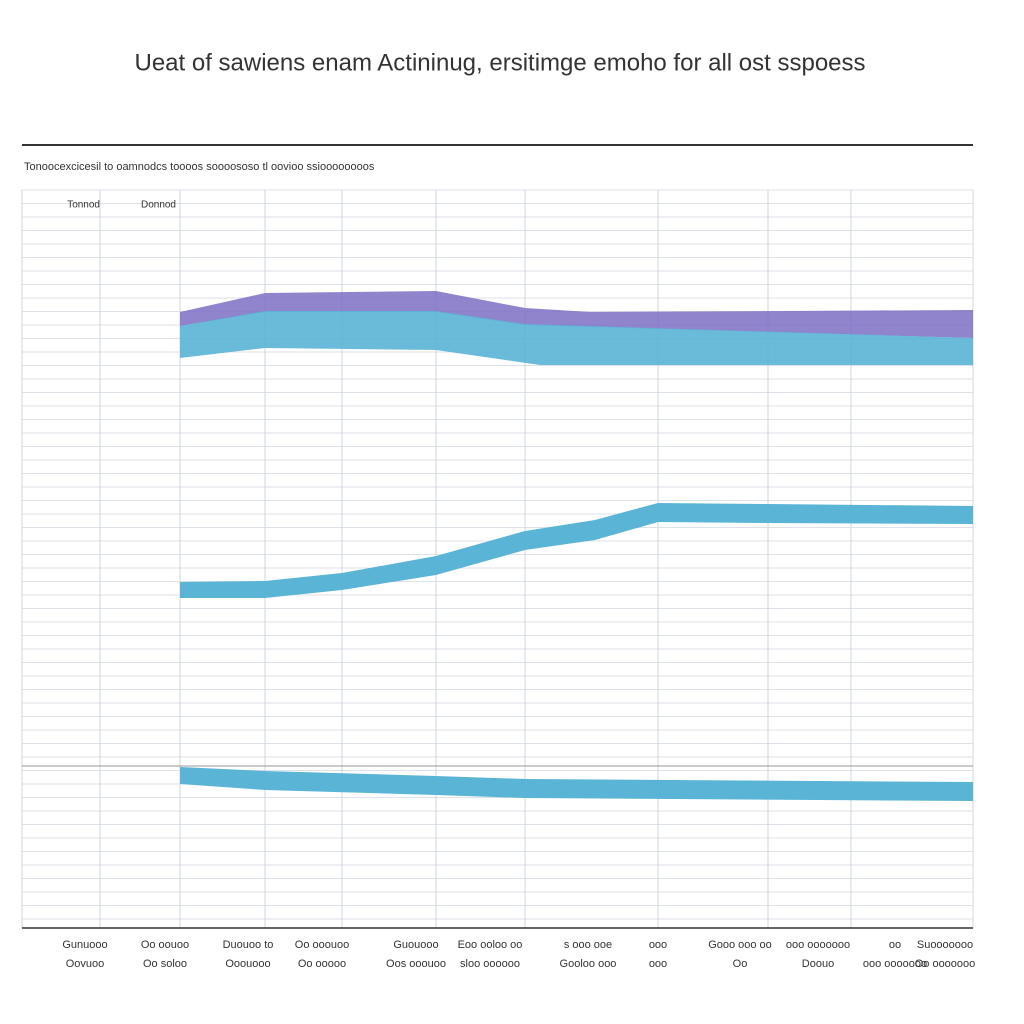  Describe the element at coordinates (322, 945) in the screenshot. I see `footer-label: Oo ooouoo` at that location.